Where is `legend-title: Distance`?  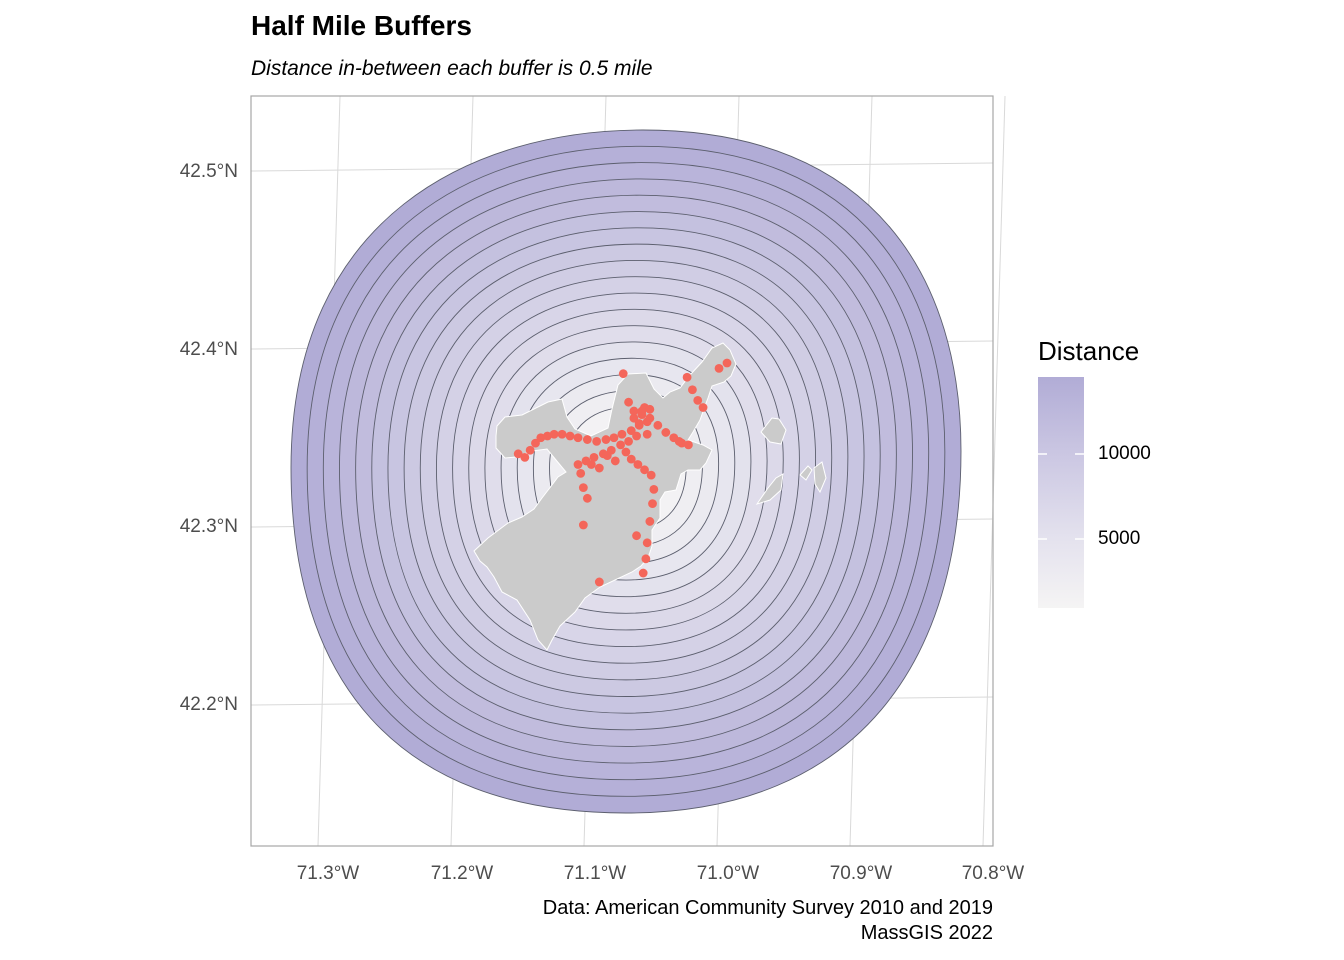 legend-title: Distance is located at coordinates (1089, 351).